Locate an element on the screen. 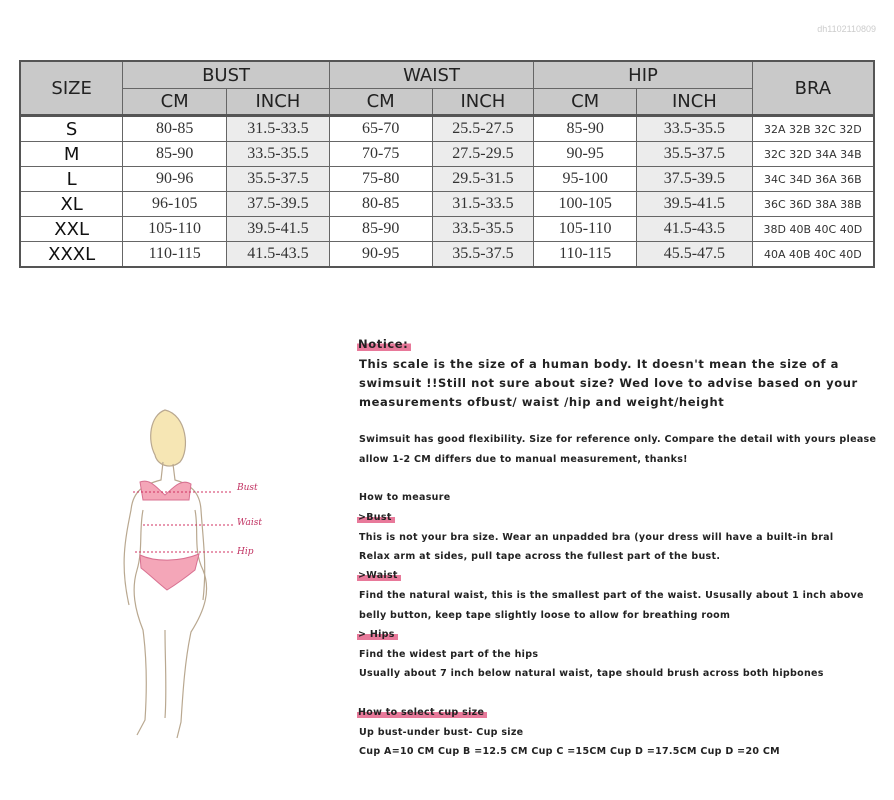  how-to-measure-heading: How to measure is located at coordinates (405, 497).